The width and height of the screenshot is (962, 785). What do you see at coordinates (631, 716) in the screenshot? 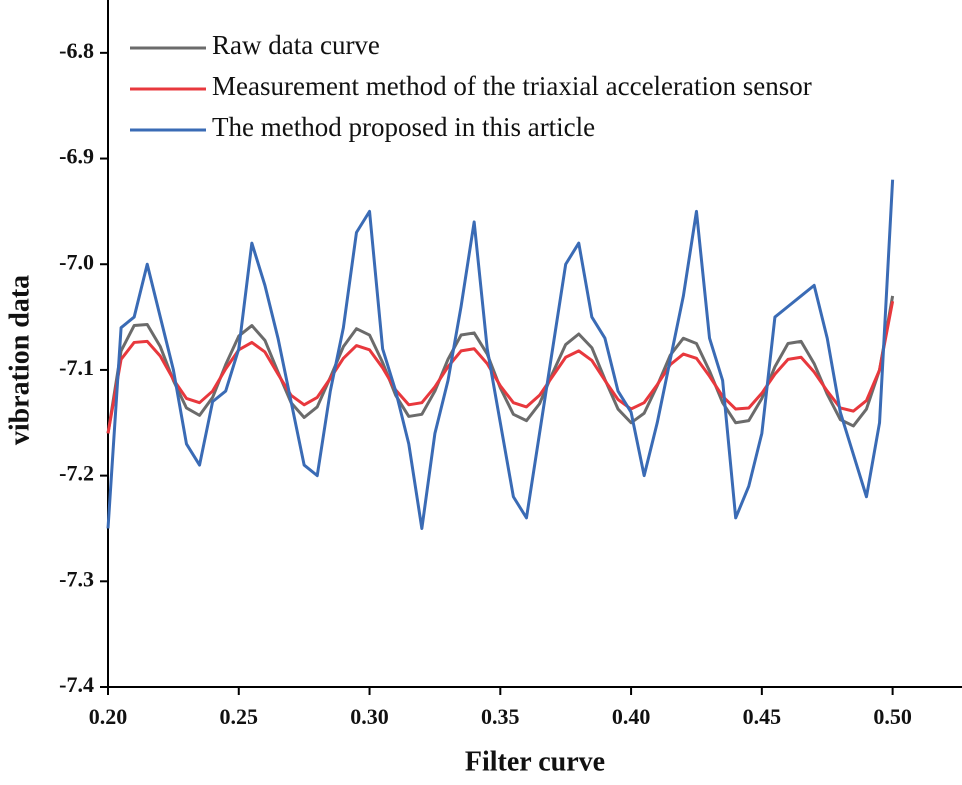
I see `x-tick-label: 0.40` at bounding box center [631, 716].